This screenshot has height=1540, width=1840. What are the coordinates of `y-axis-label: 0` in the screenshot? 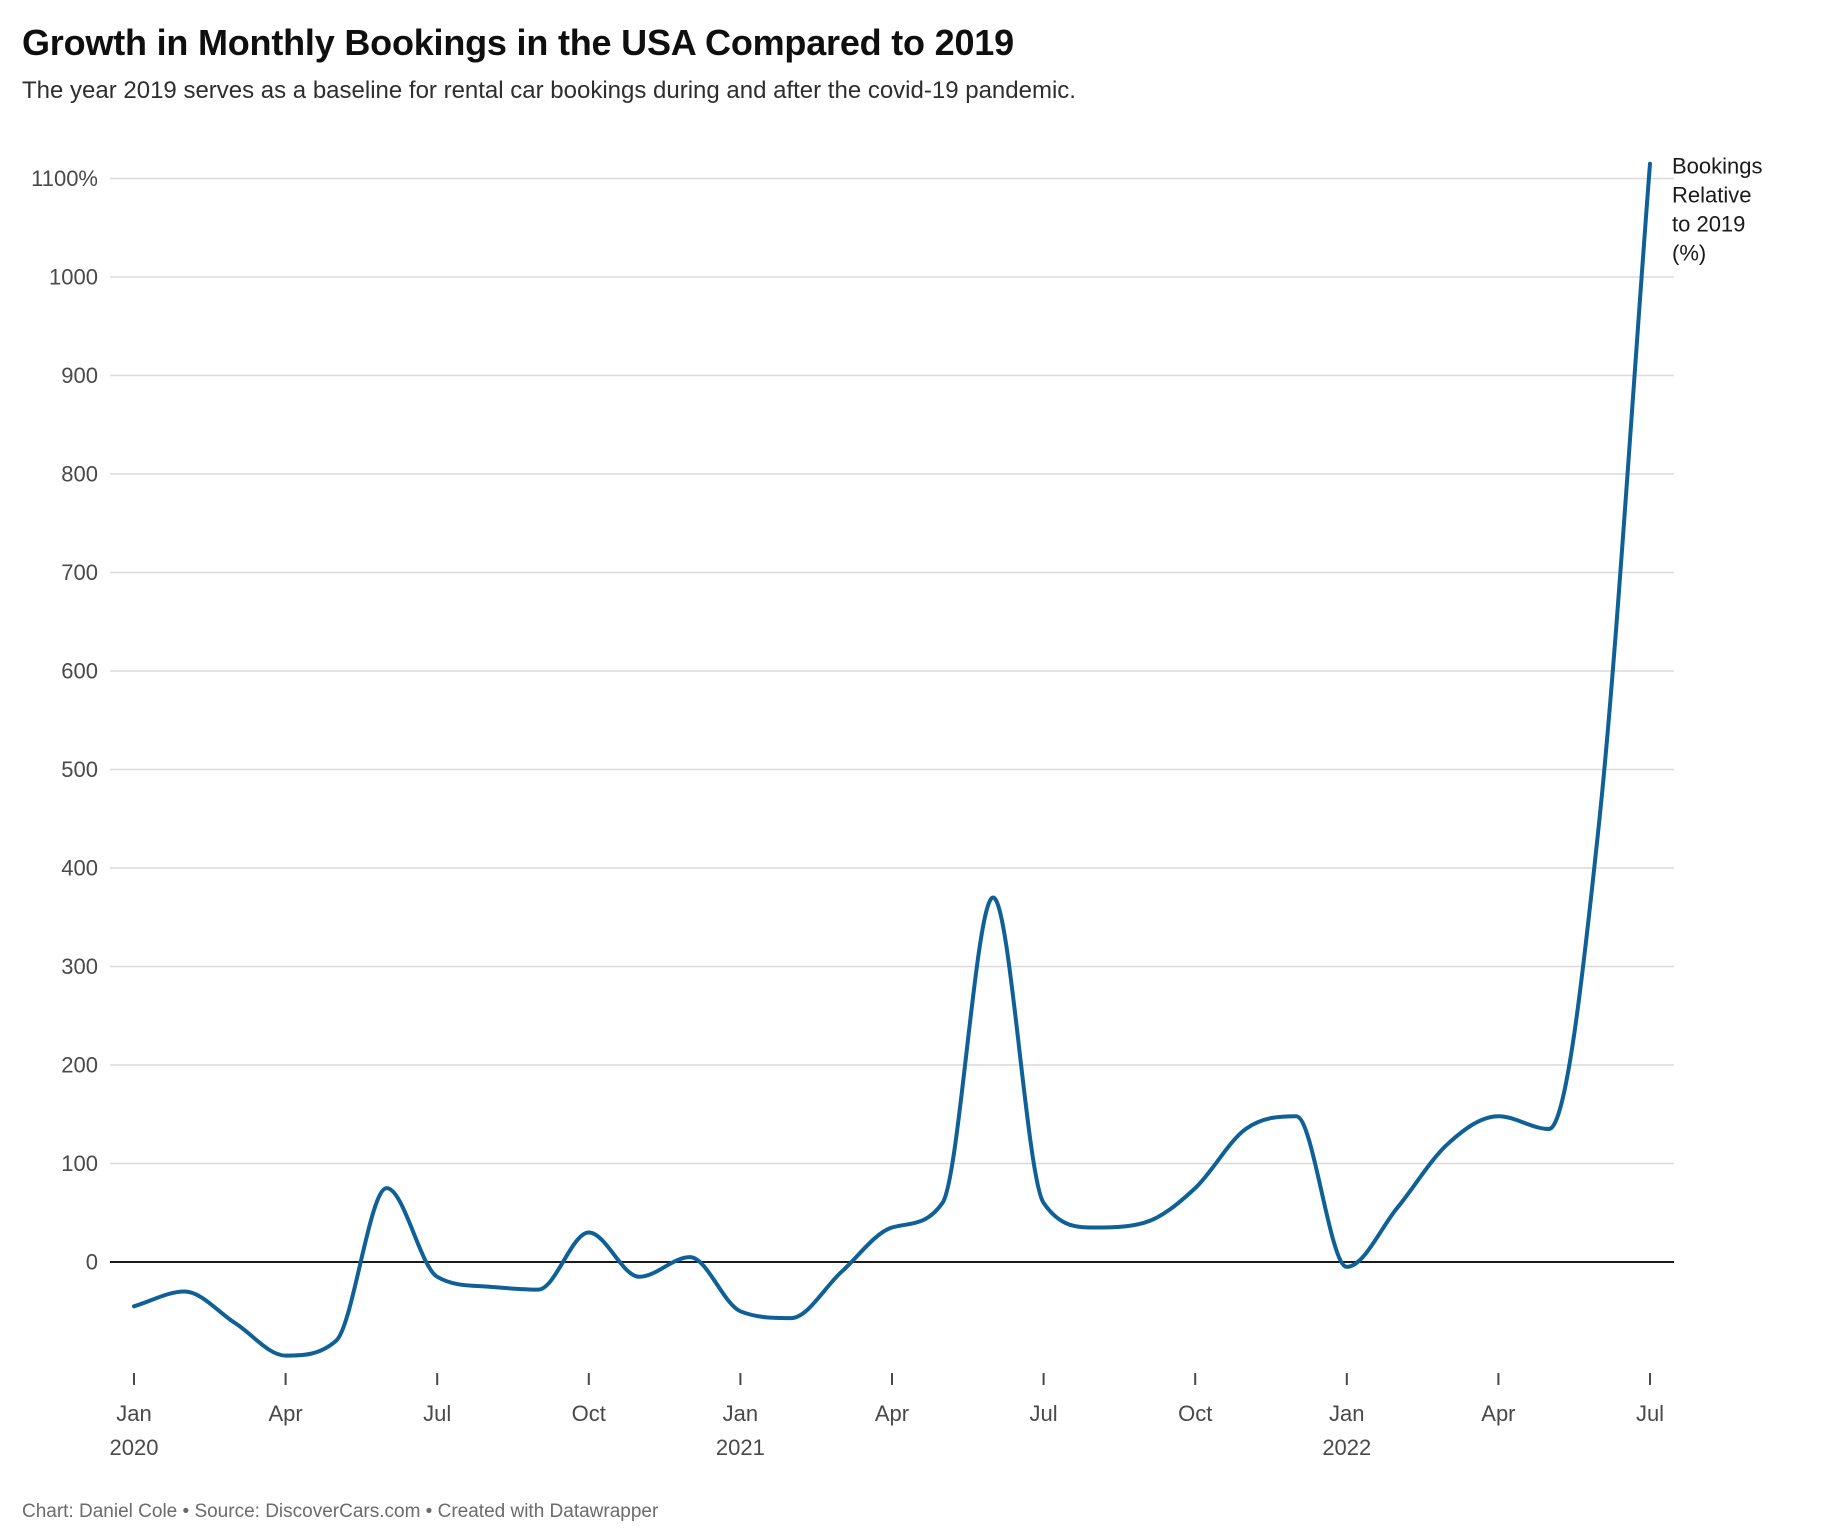 It's located at (92, 1261).